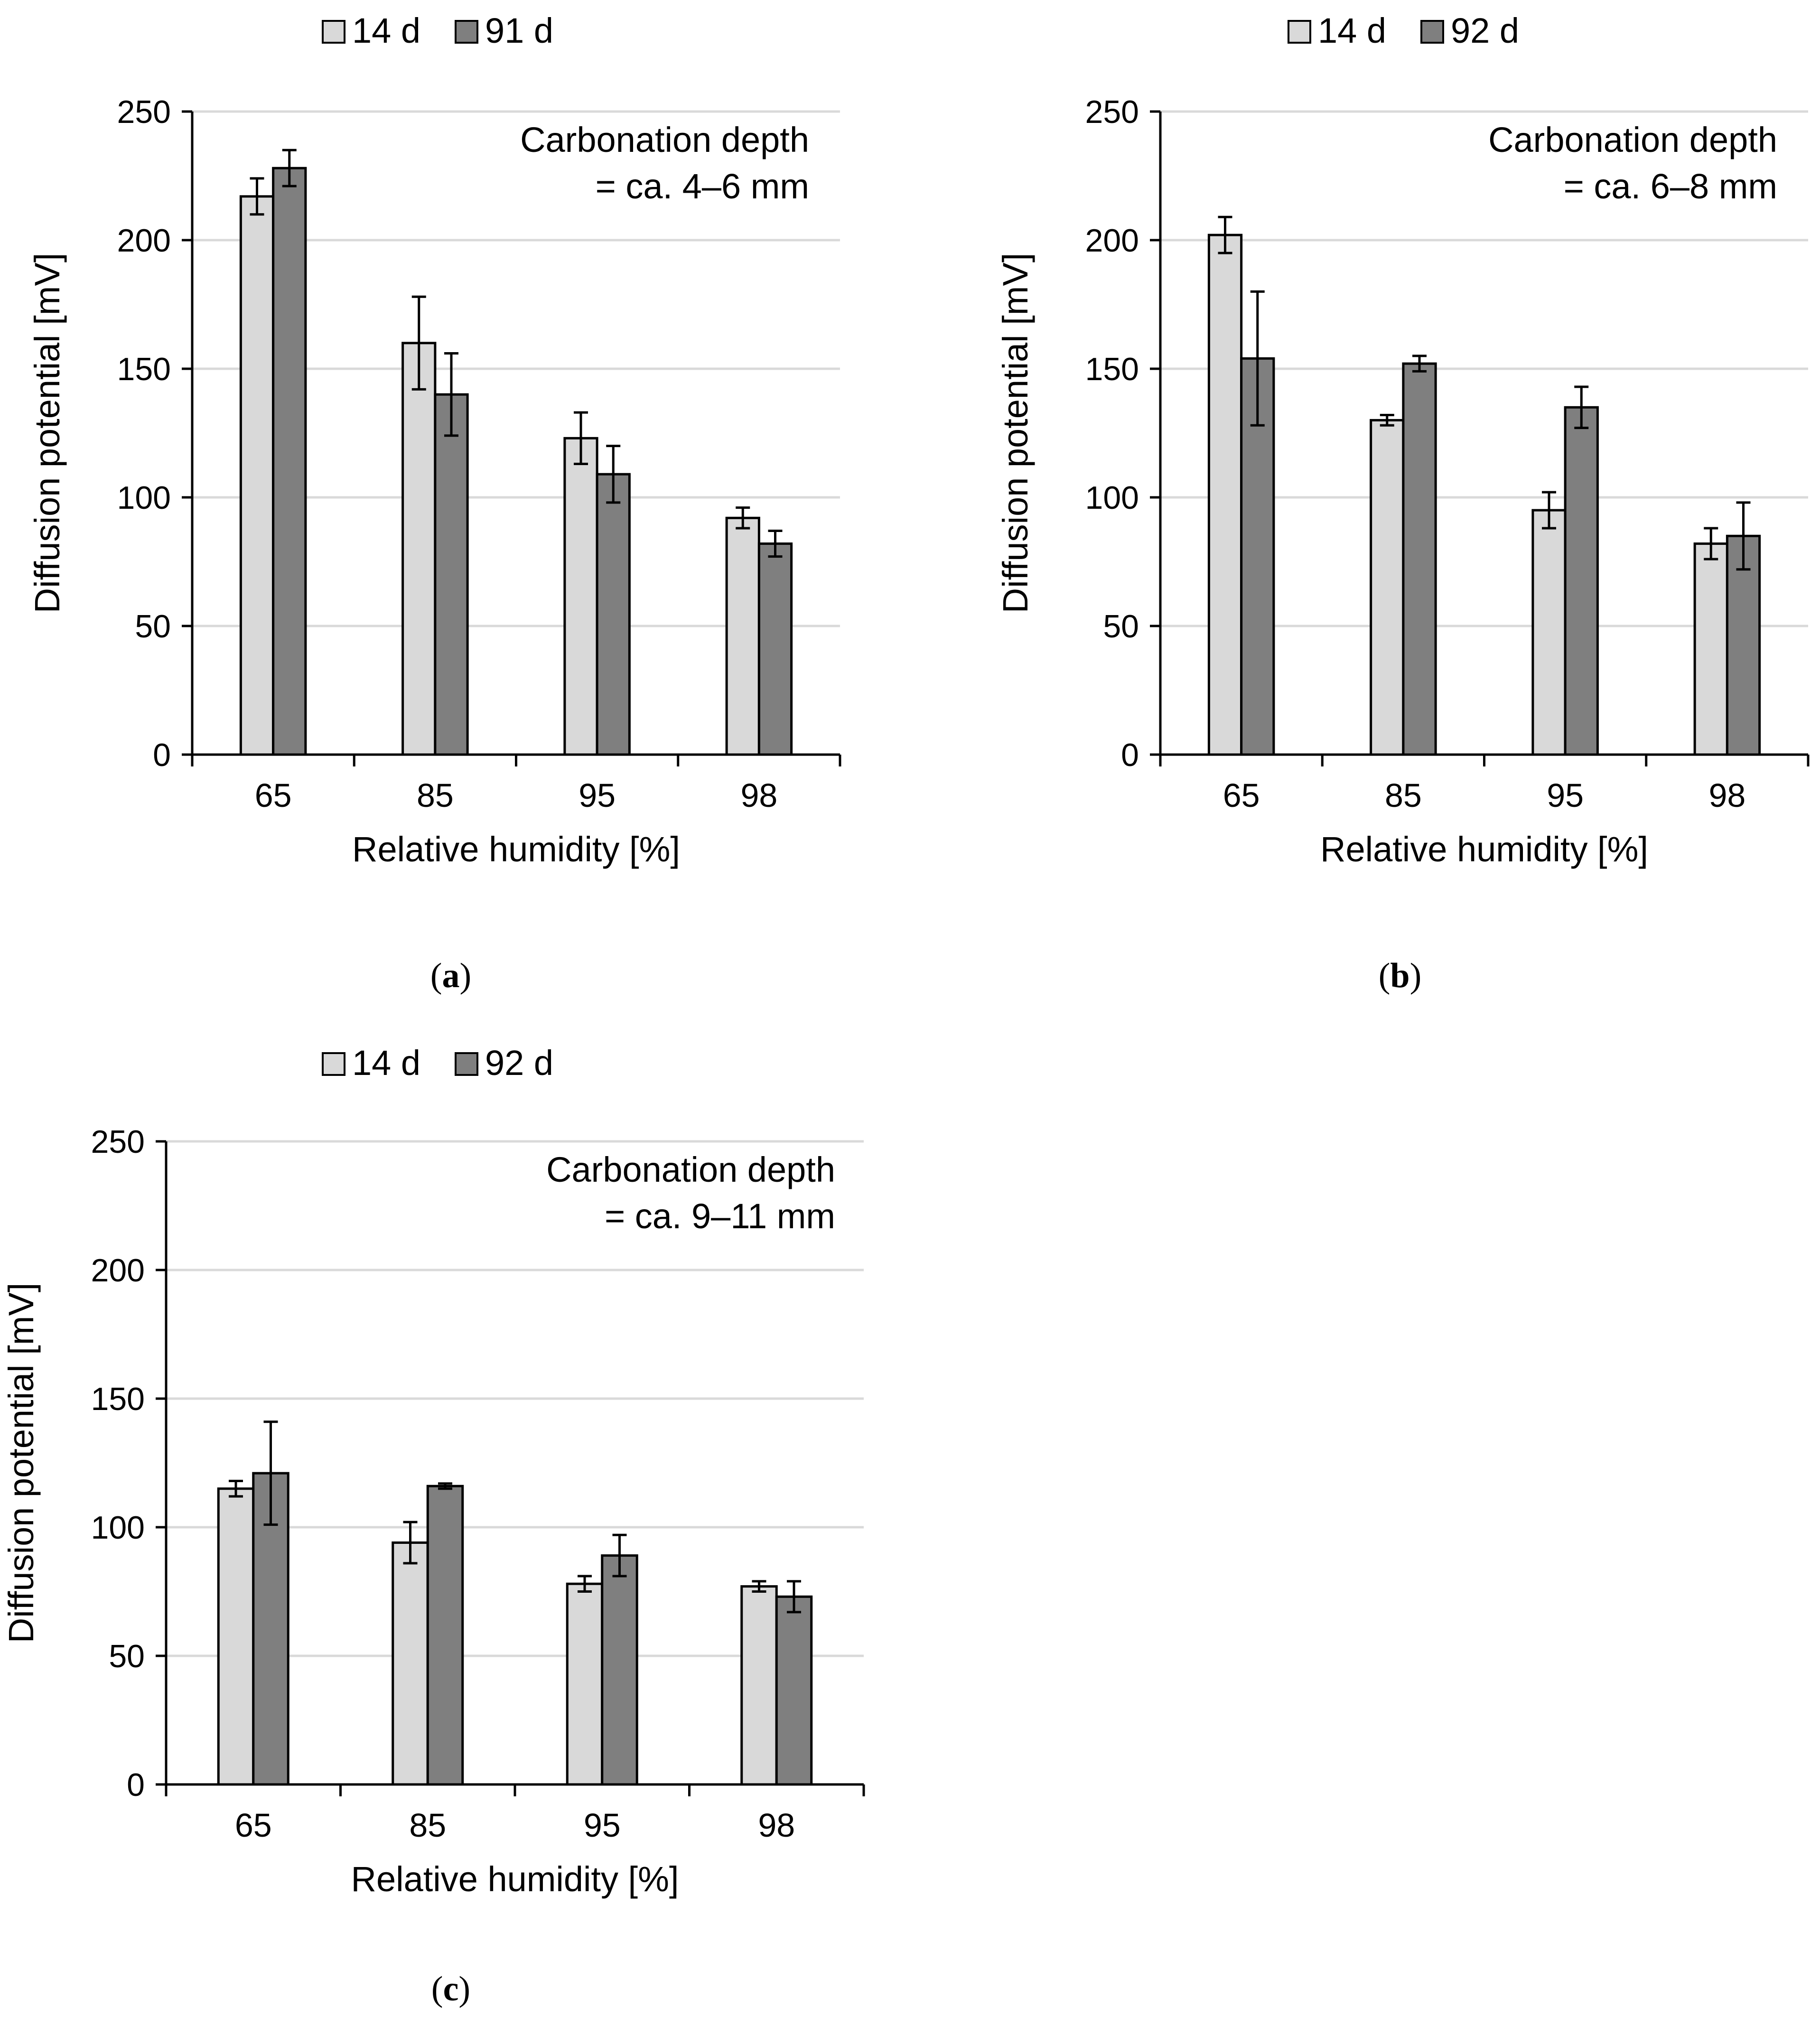 This screenshot has width=1820, height=2017. What do you see at coordinates (519, 30) in the screenshot?
I see `legend-label: 91 d` at bounding box center [519, 30].